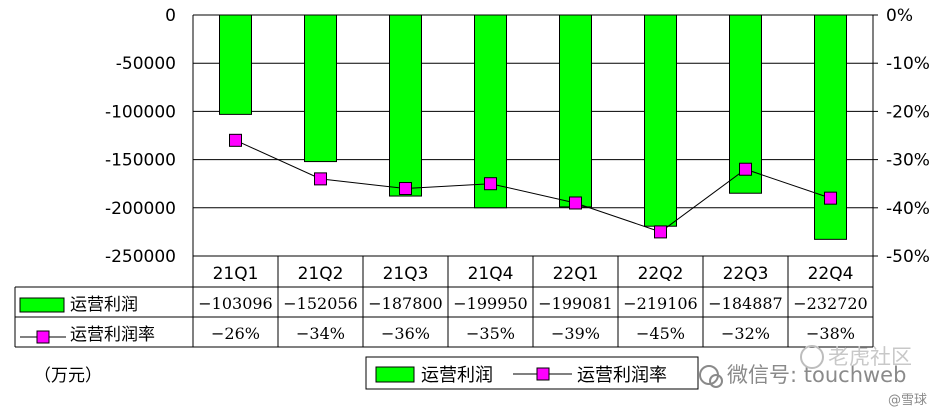  Describe the element at coordinates (68, 376) in the screenshot. I see `unit-label: （万元）` at that location.